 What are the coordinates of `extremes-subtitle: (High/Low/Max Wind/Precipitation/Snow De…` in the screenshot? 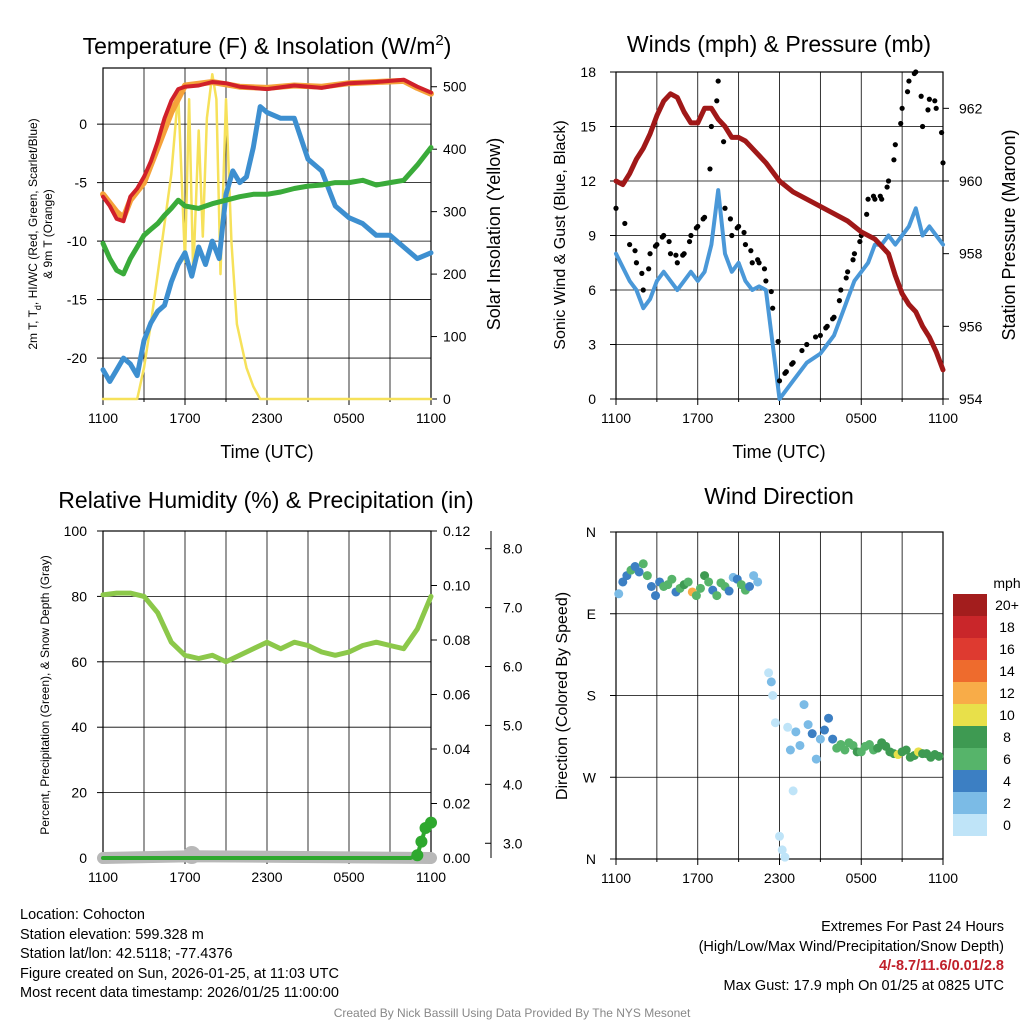 It's located at (851, 946).